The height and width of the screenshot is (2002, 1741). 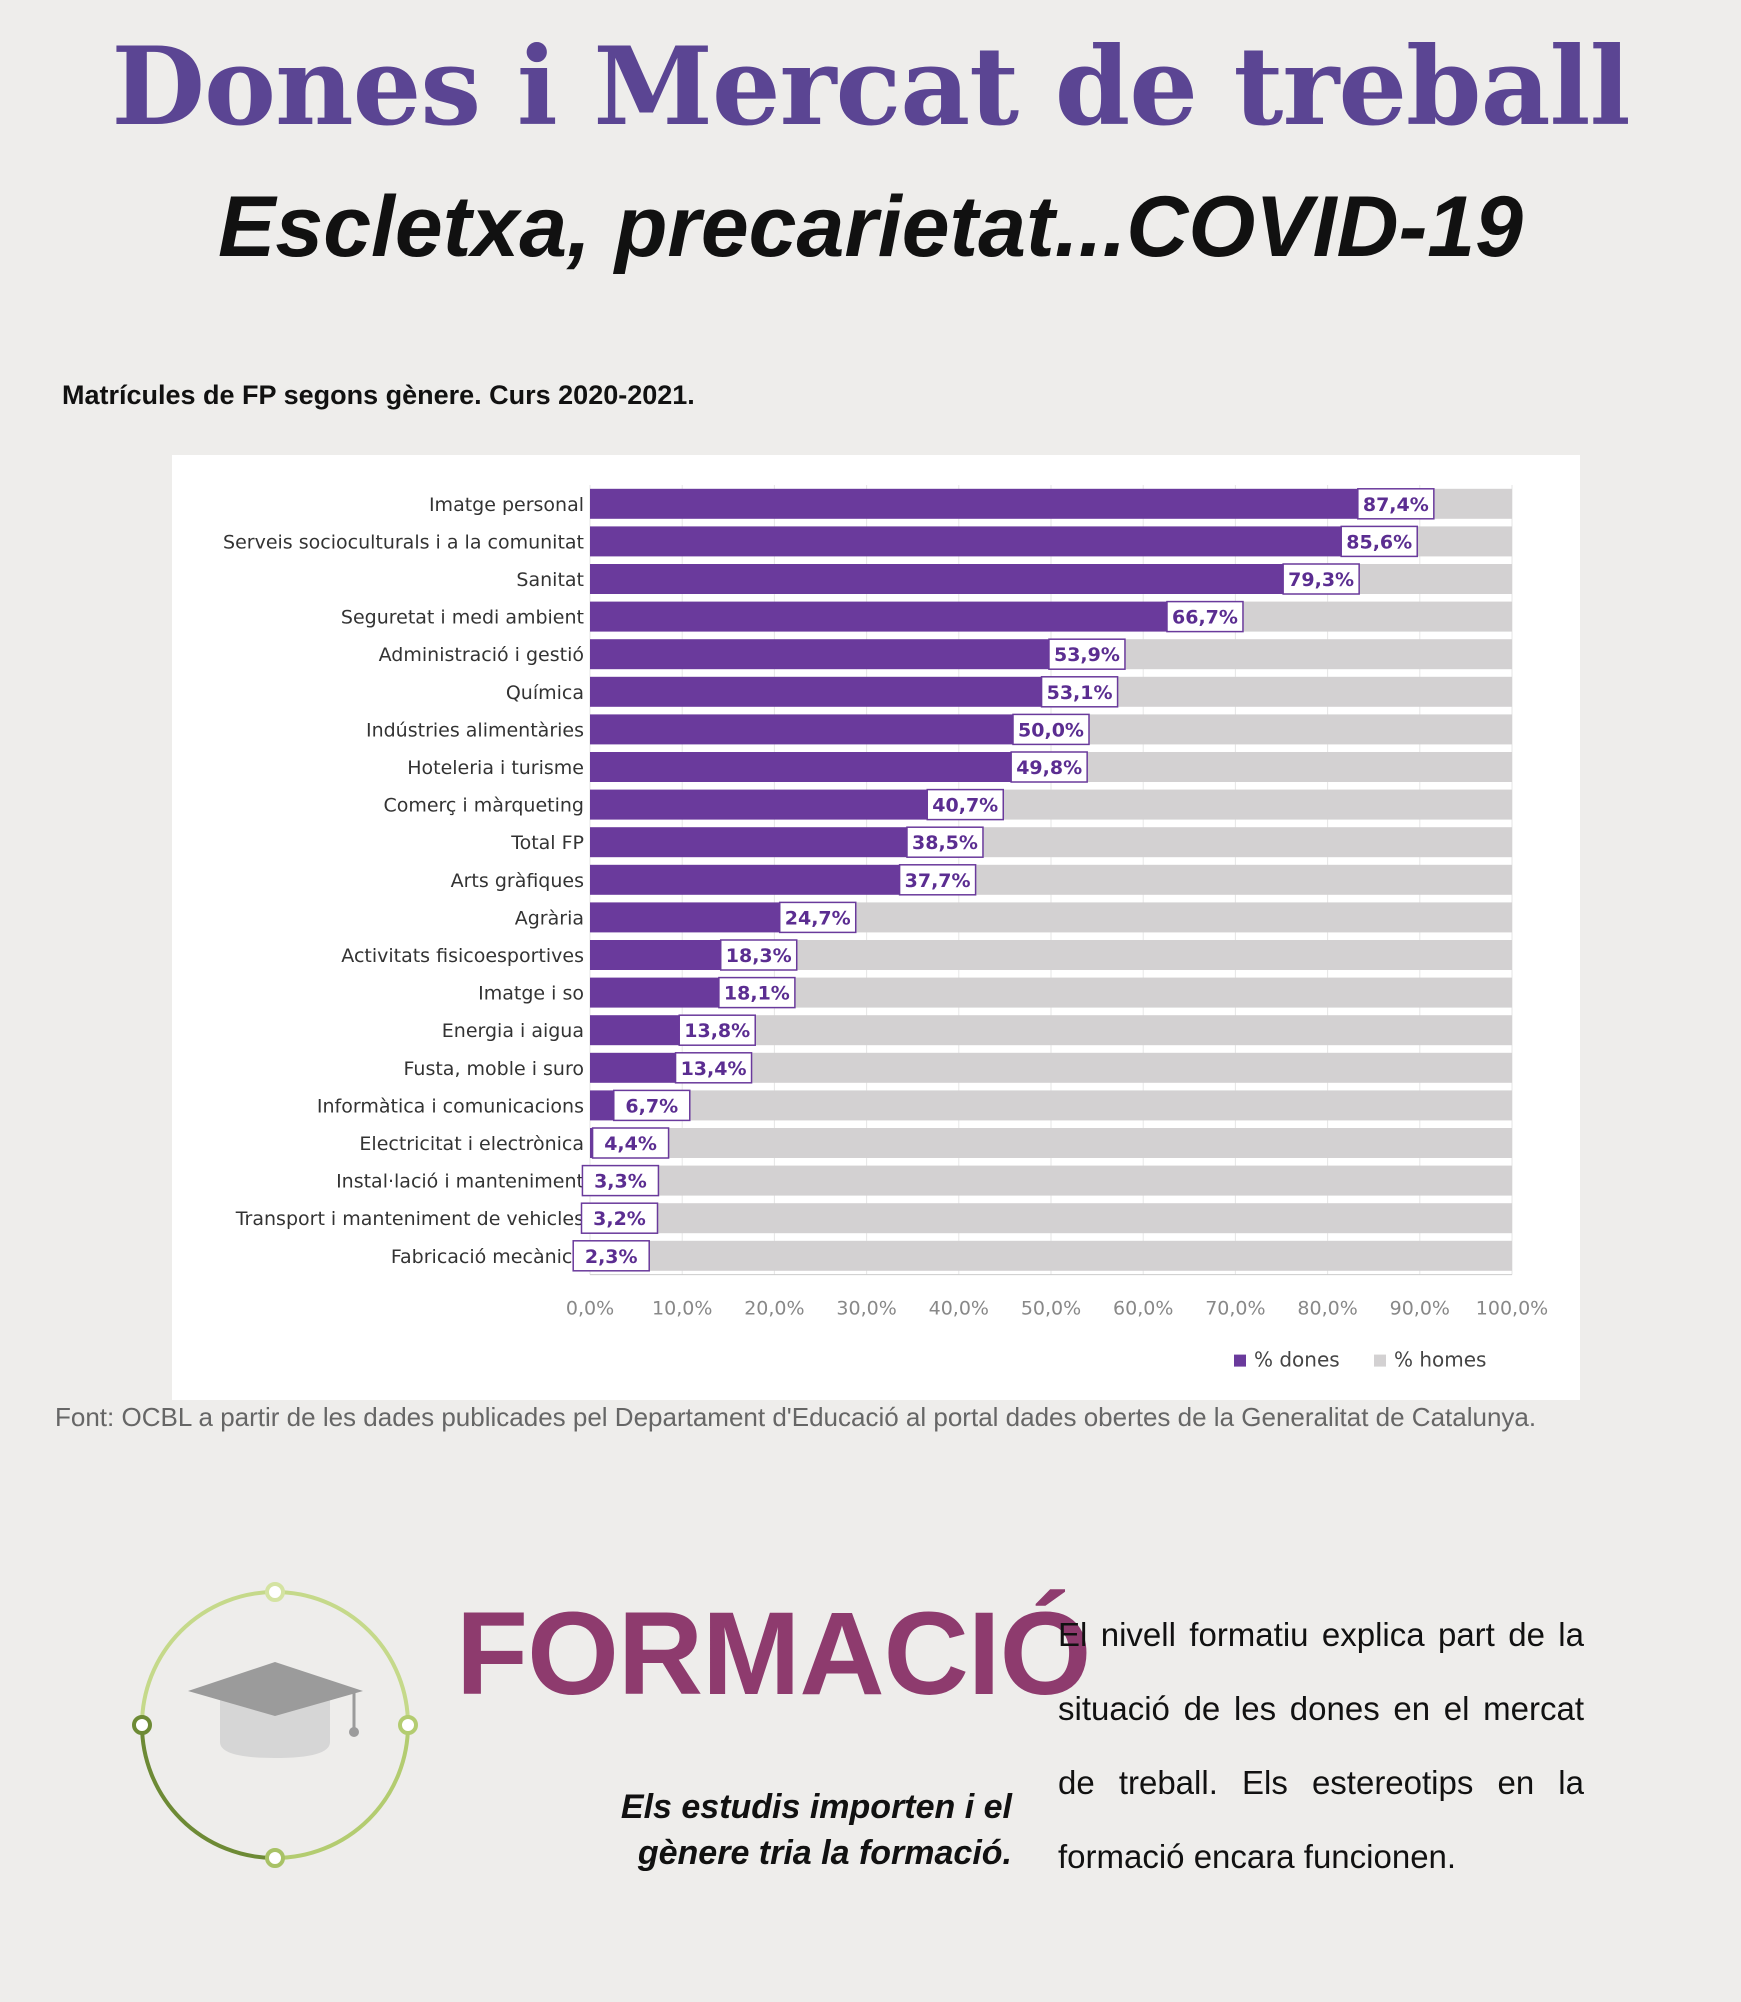 What do you see at coordinates (460, 1182) in the screenshot?
I see `category-label-18: Instal·lació i manteniment` at bounding box center [460, 1182].